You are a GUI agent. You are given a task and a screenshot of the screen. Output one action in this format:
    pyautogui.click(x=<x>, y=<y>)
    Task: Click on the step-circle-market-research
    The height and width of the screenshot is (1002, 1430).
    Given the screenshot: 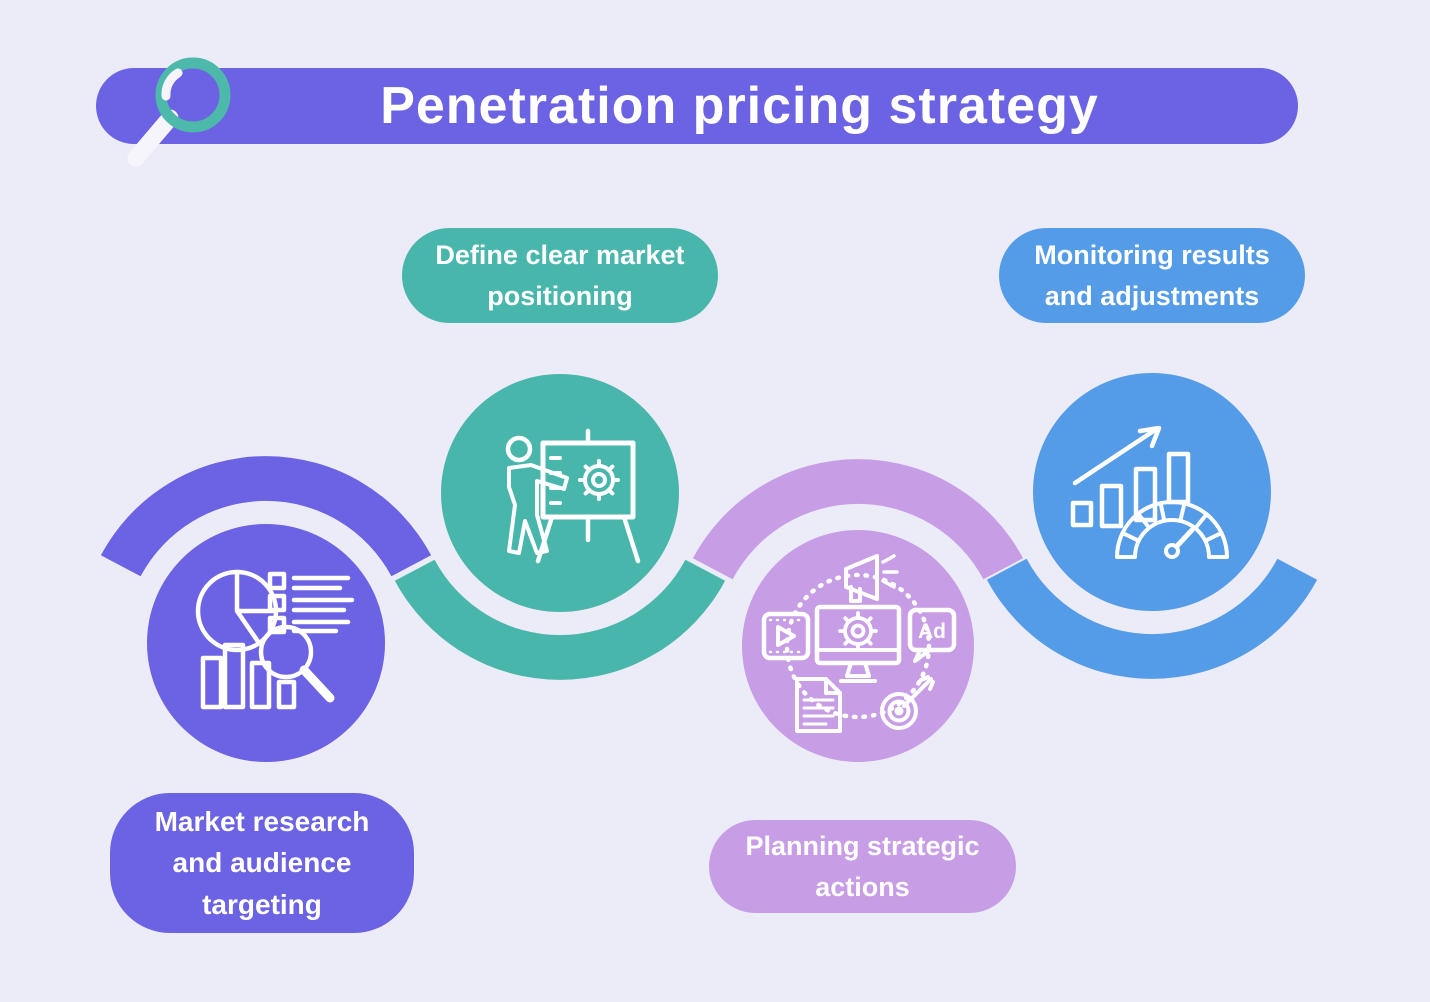 What is the action you would take?
    pyautogui.click(x=266, y=643)
    